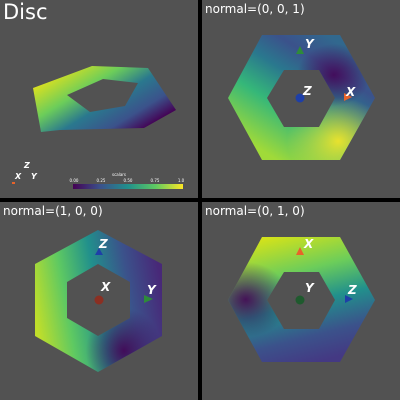 This screenshot has width=400, height=400. What do you see at coordinates (119, 174) in the screenshot?
I see `colorbar-title: scalars` at bounding box center [119, 174].